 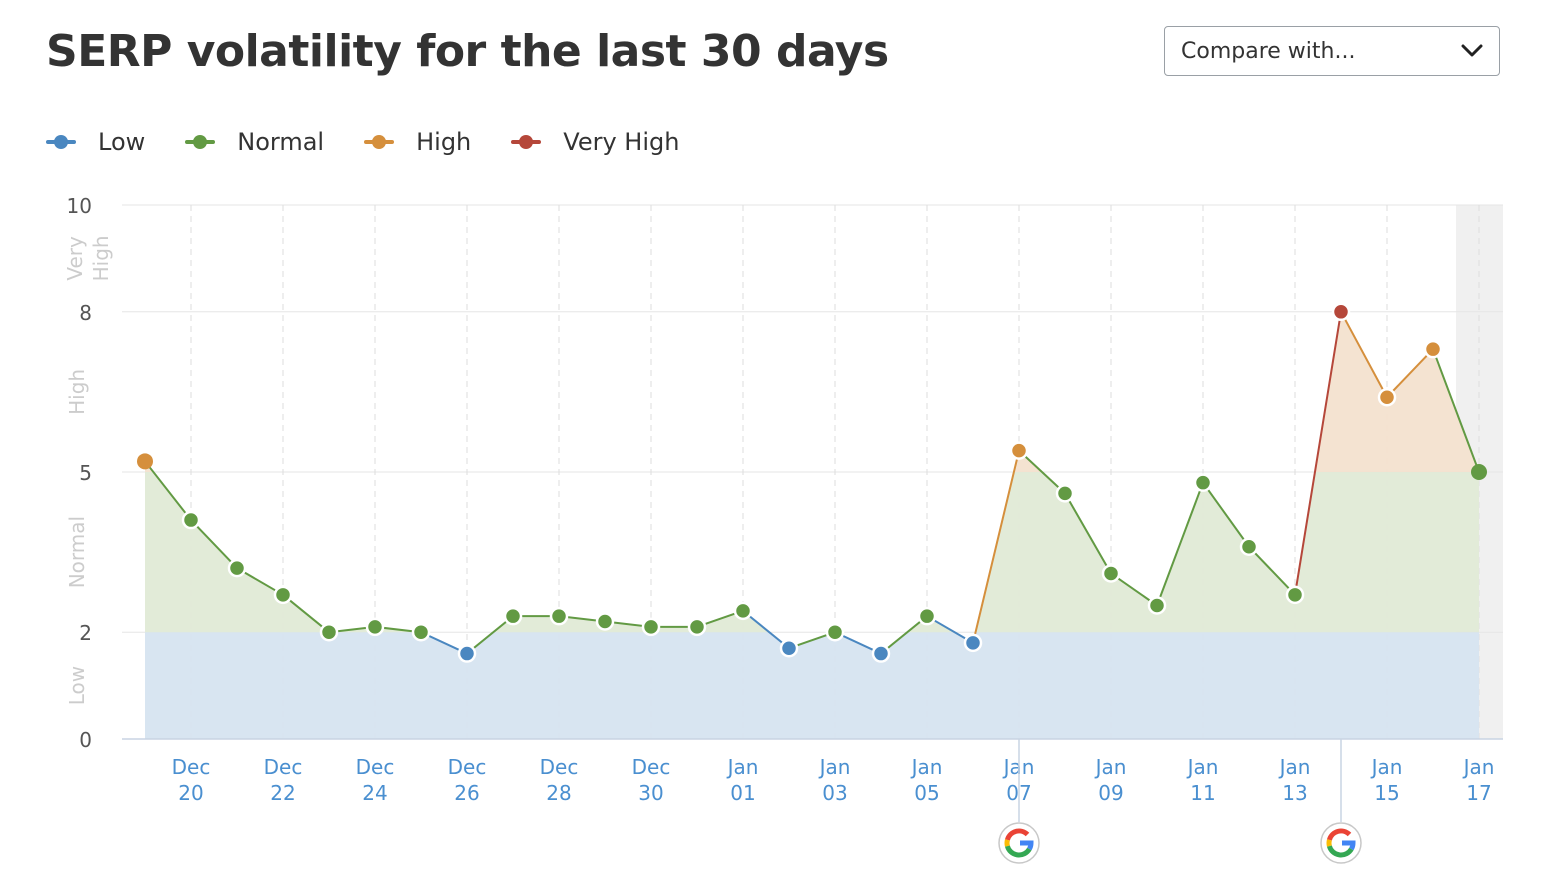 I want to click on band-label-high: High, so click(x=77, y=392).